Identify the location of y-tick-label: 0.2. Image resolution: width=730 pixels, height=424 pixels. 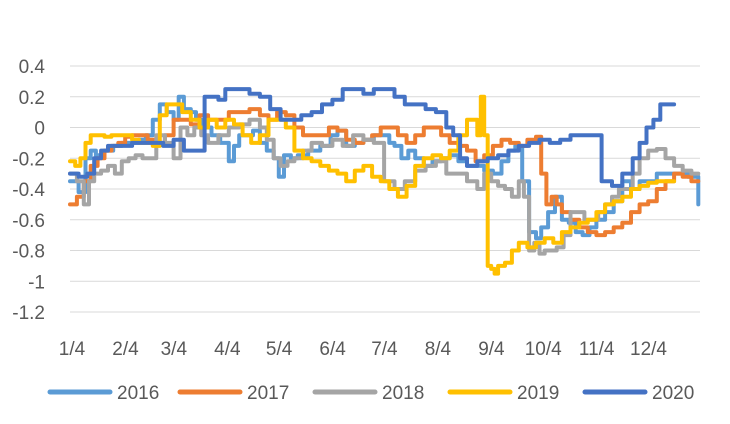
(32, 98).